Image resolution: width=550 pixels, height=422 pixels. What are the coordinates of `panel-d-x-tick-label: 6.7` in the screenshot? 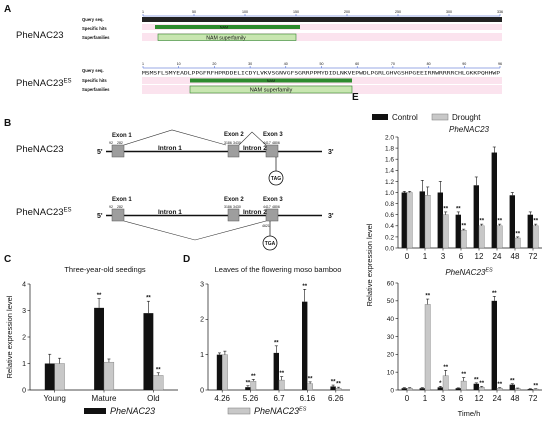 It's located at (279, 398).